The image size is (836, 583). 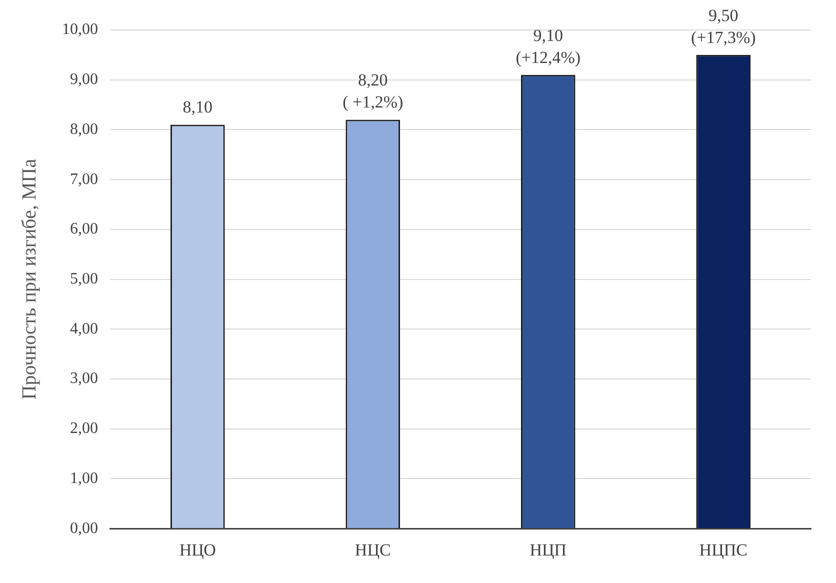 What do you see at coordinates (80, 29) in the screenshot?
I see `y-tick-label: 10,00` at bounding box center [80, 29].